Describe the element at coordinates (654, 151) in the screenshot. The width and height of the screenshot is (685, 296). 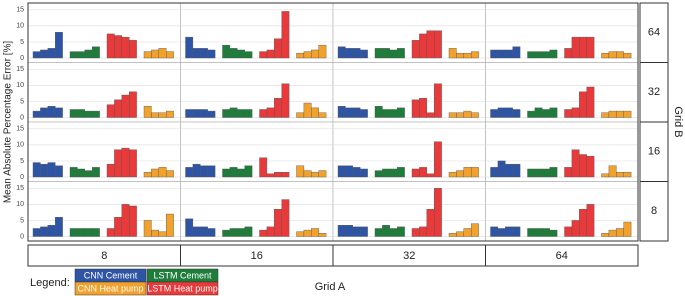
I see `facet-strip` at that location.